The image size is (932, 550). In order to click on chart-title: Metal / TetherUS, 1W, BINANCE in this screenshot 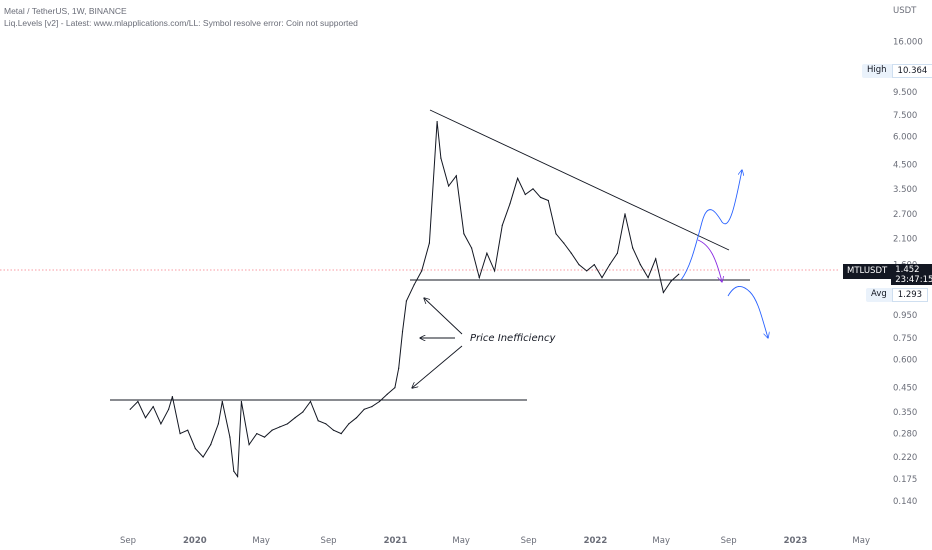, I will do `click(65, 11)`.